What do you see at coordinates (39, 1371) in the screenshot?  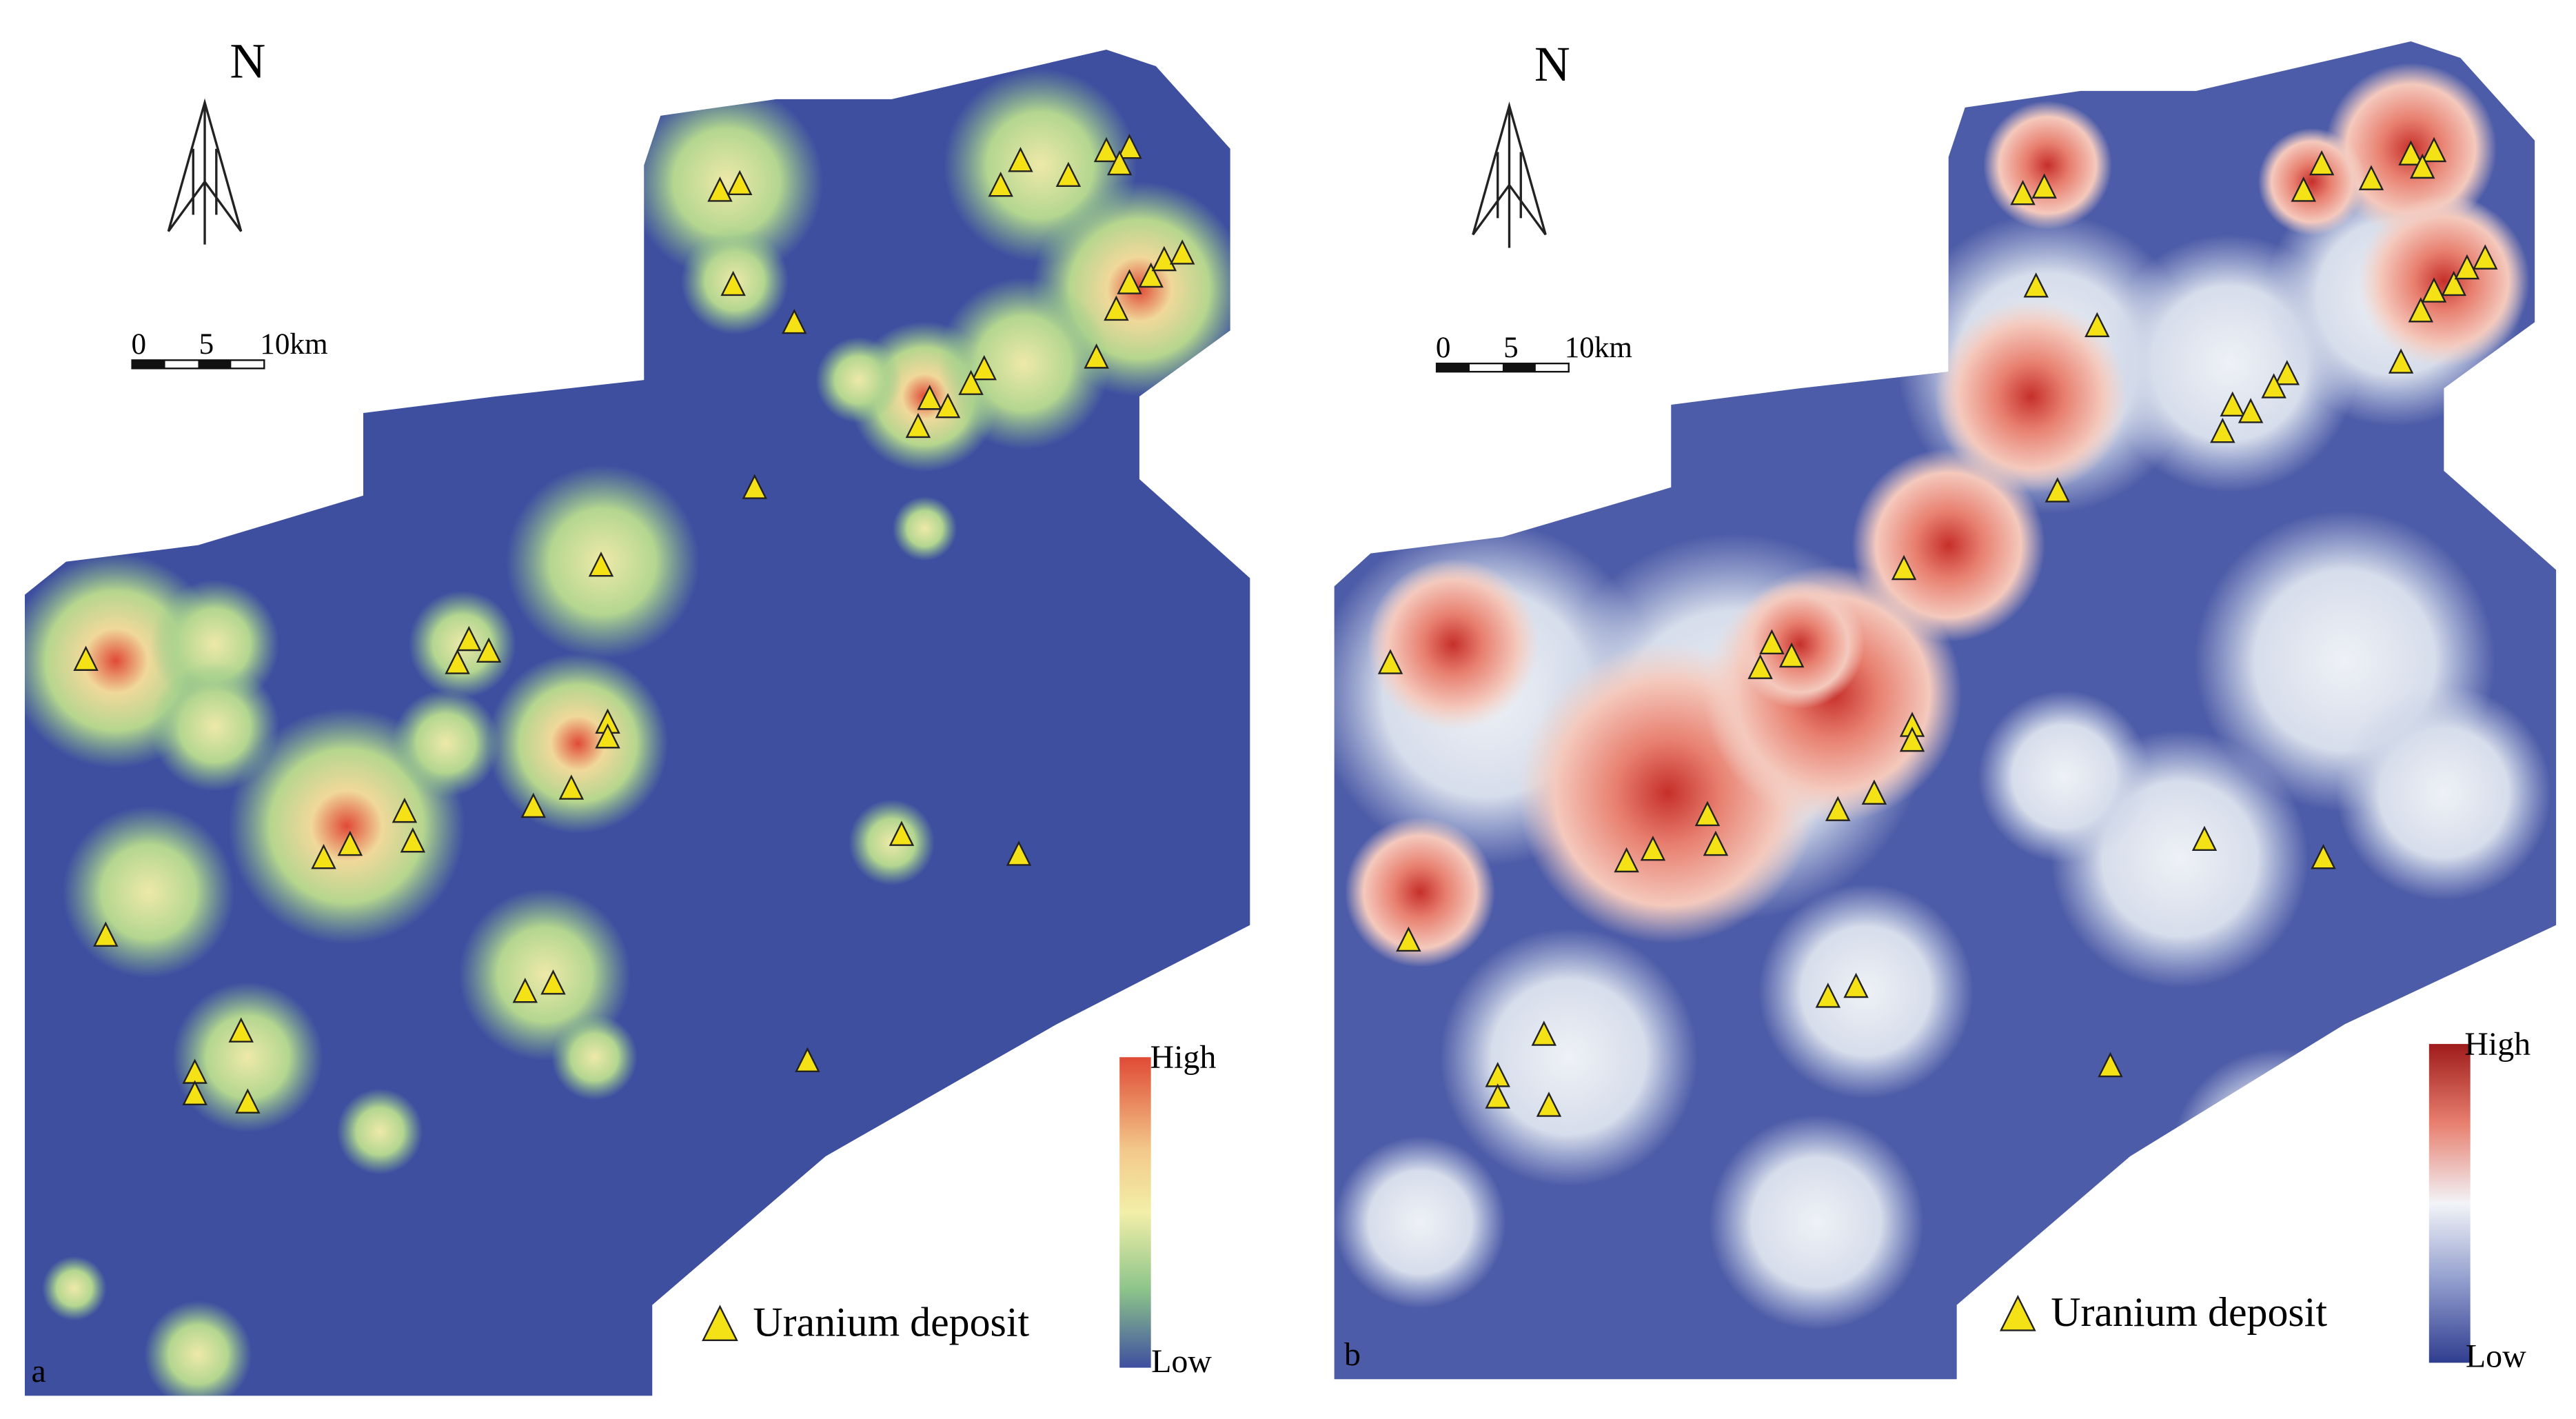 I see `panel-label: a` at bounding box center [39, 1371].